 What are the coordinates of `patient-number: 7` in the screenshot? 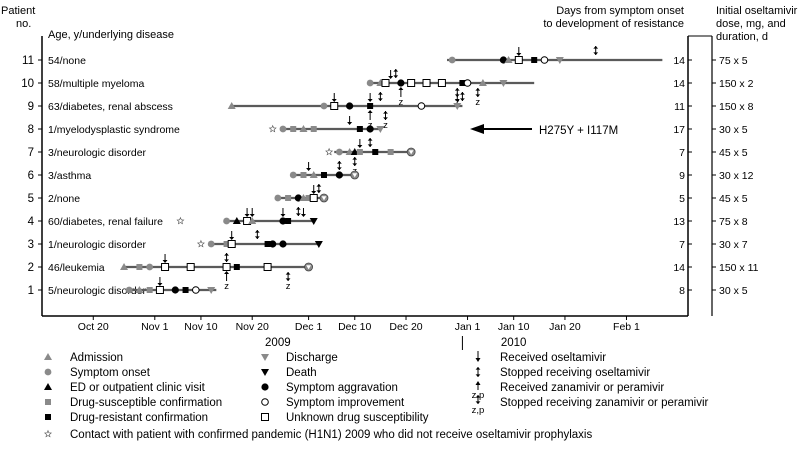 It's located at (31, 153).